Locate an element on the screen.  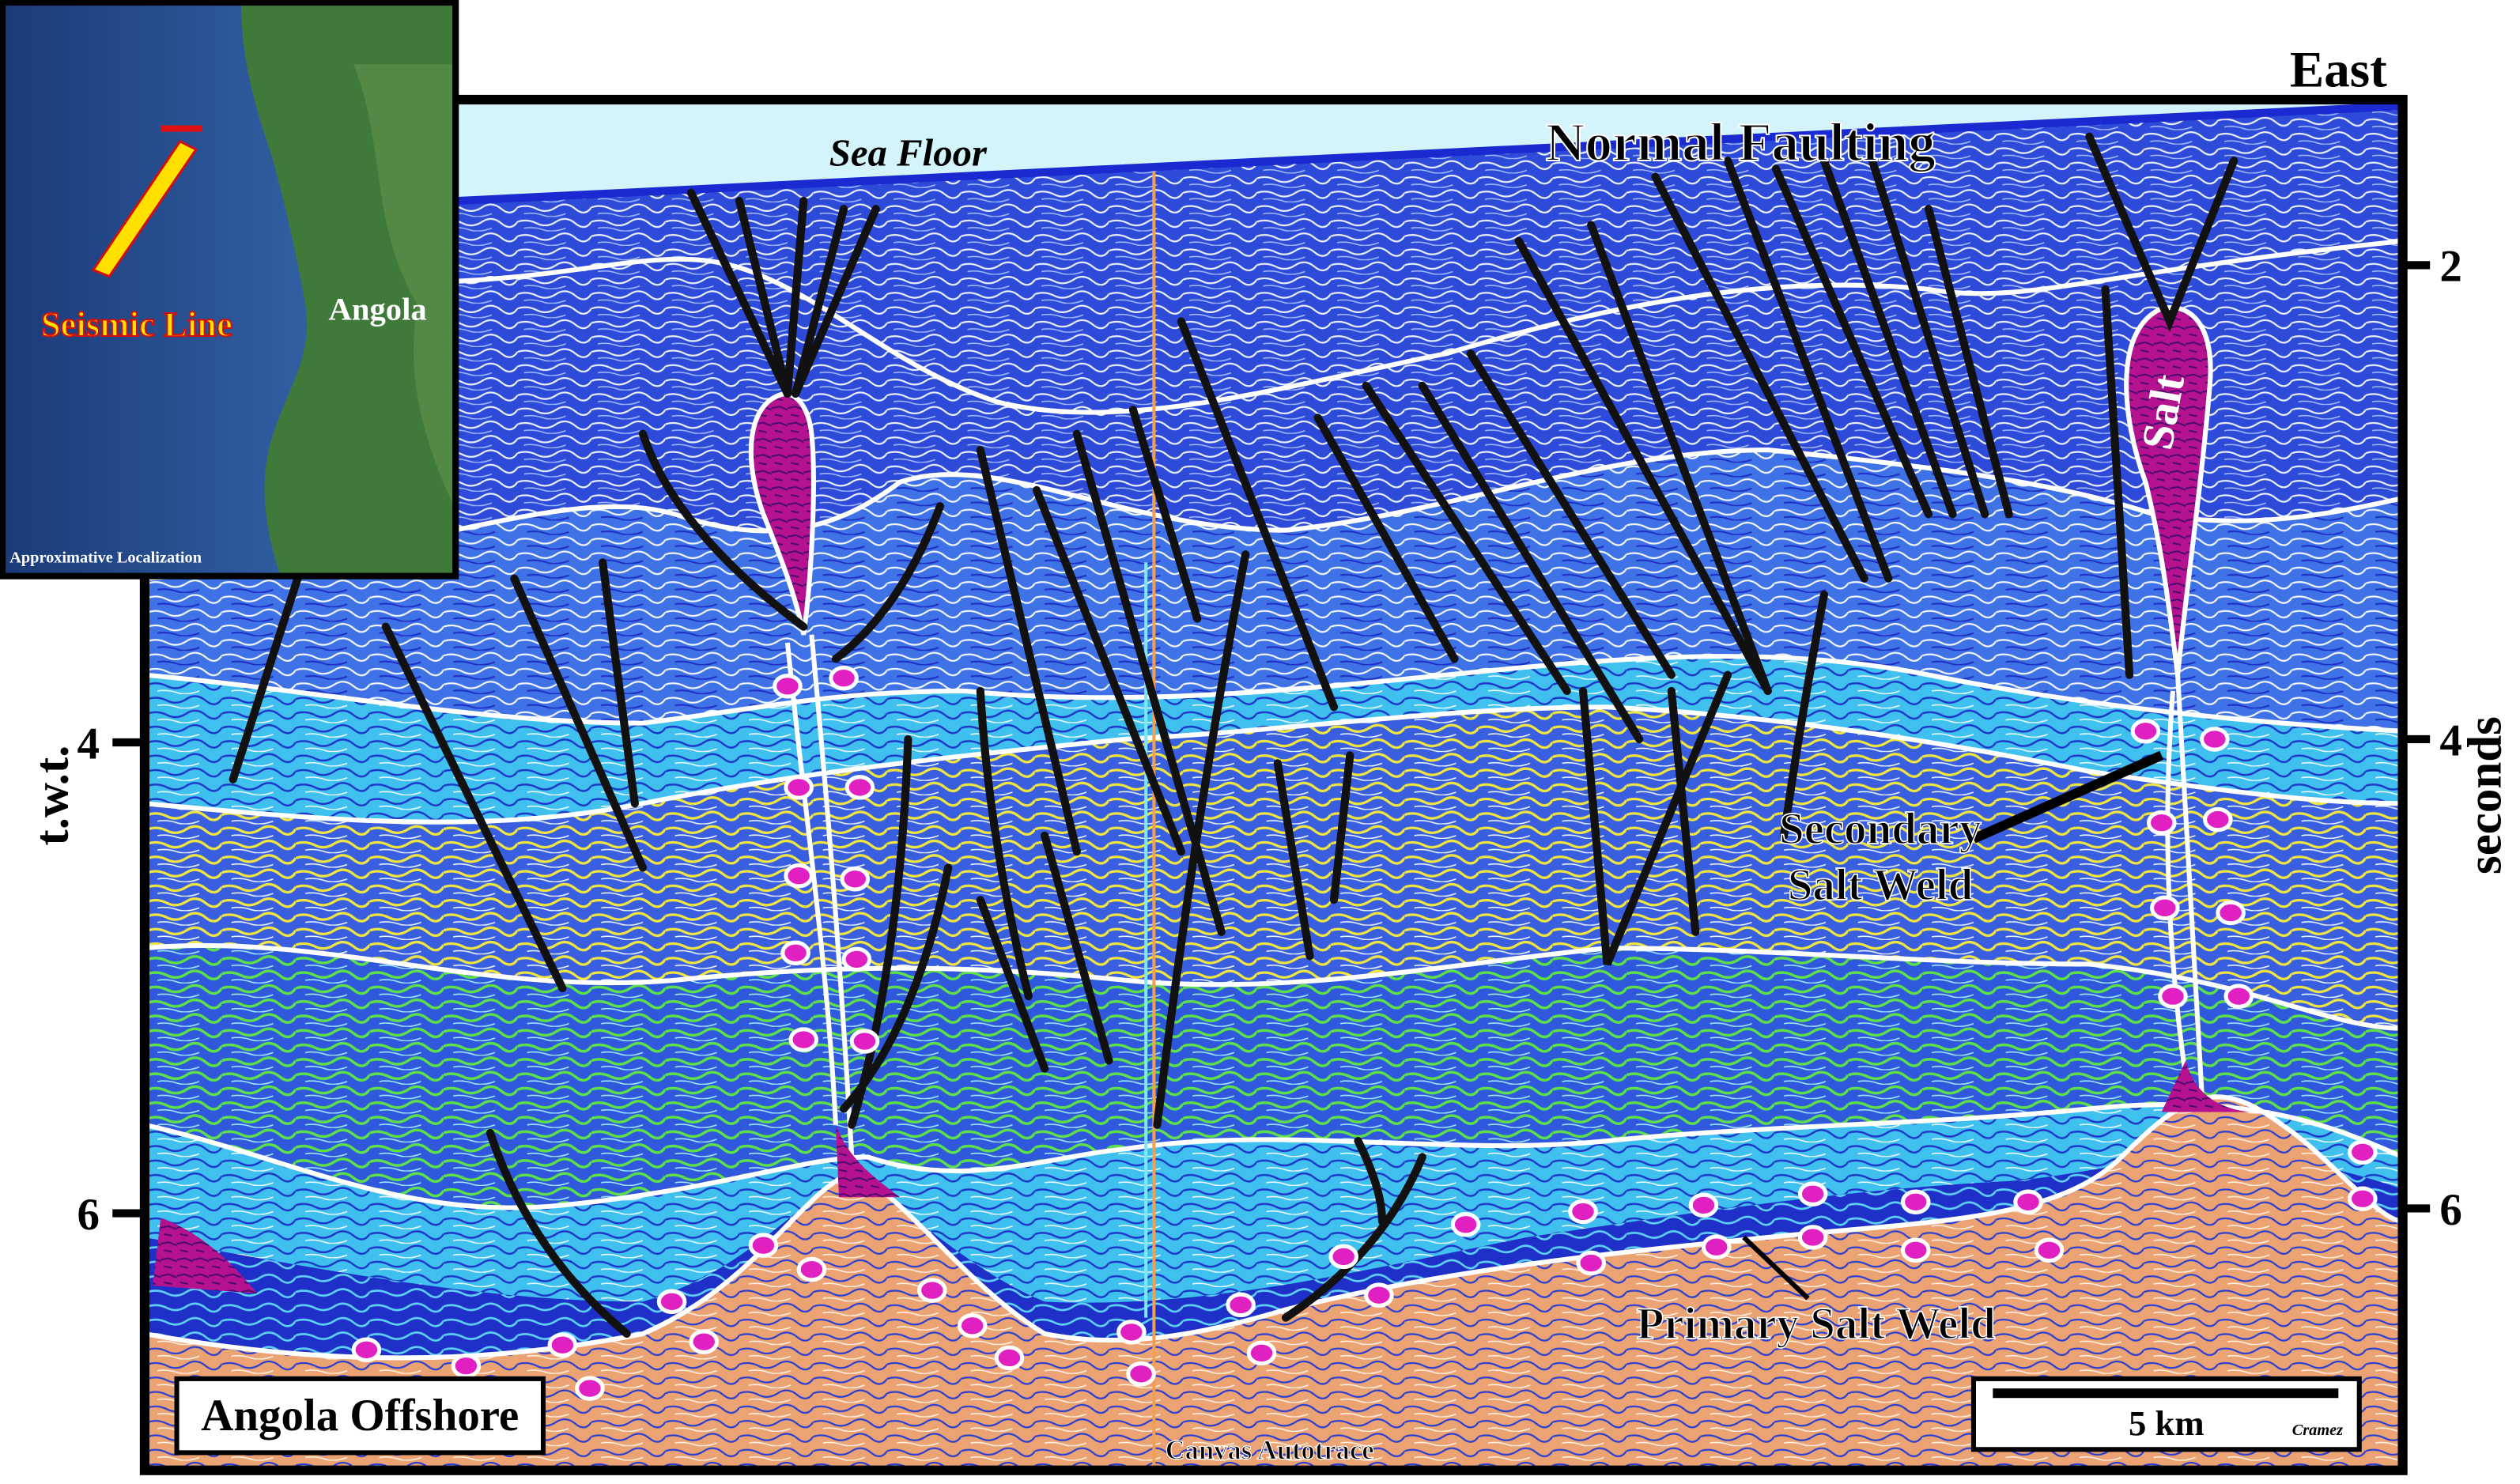
region-label: Angola Offshore is located at coordinates (360, 1416).